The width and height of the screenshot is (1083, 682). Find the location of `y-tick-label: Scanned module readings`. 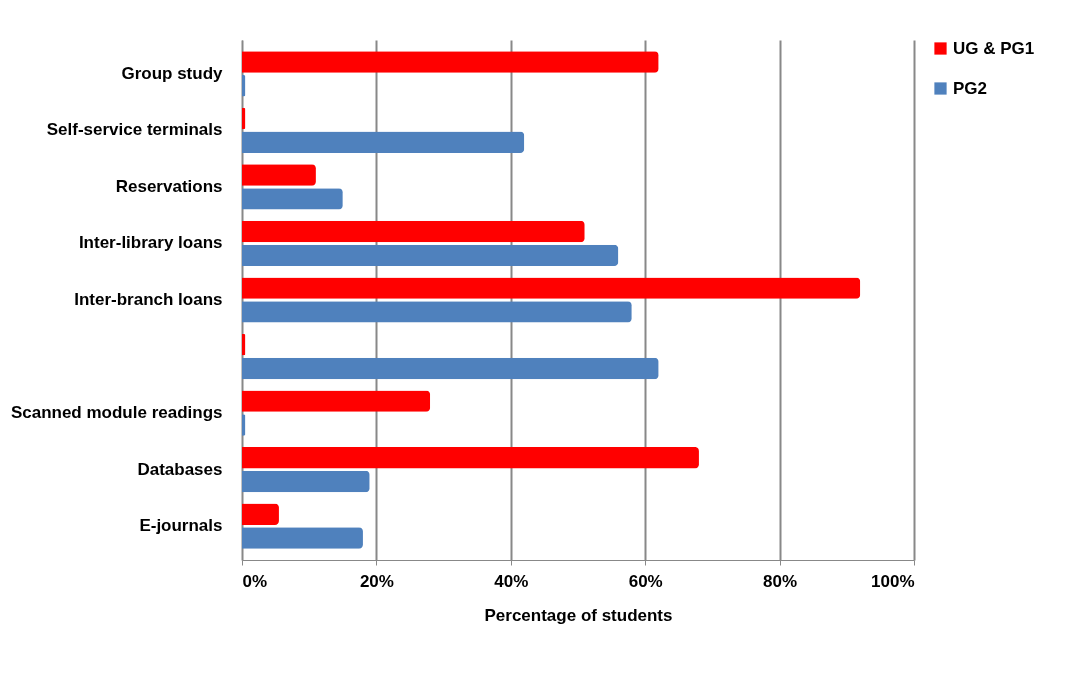

y-tick-label: Scanned module readings is located at coordinates (116, 413).